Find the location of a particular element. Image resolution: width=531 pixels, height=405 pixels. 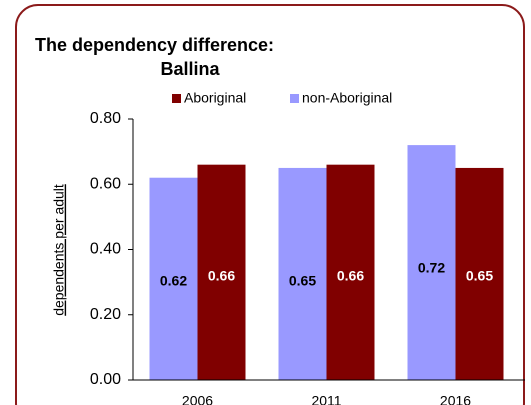

chart-subtitle: Ballina is located at coordinates (190, 69).